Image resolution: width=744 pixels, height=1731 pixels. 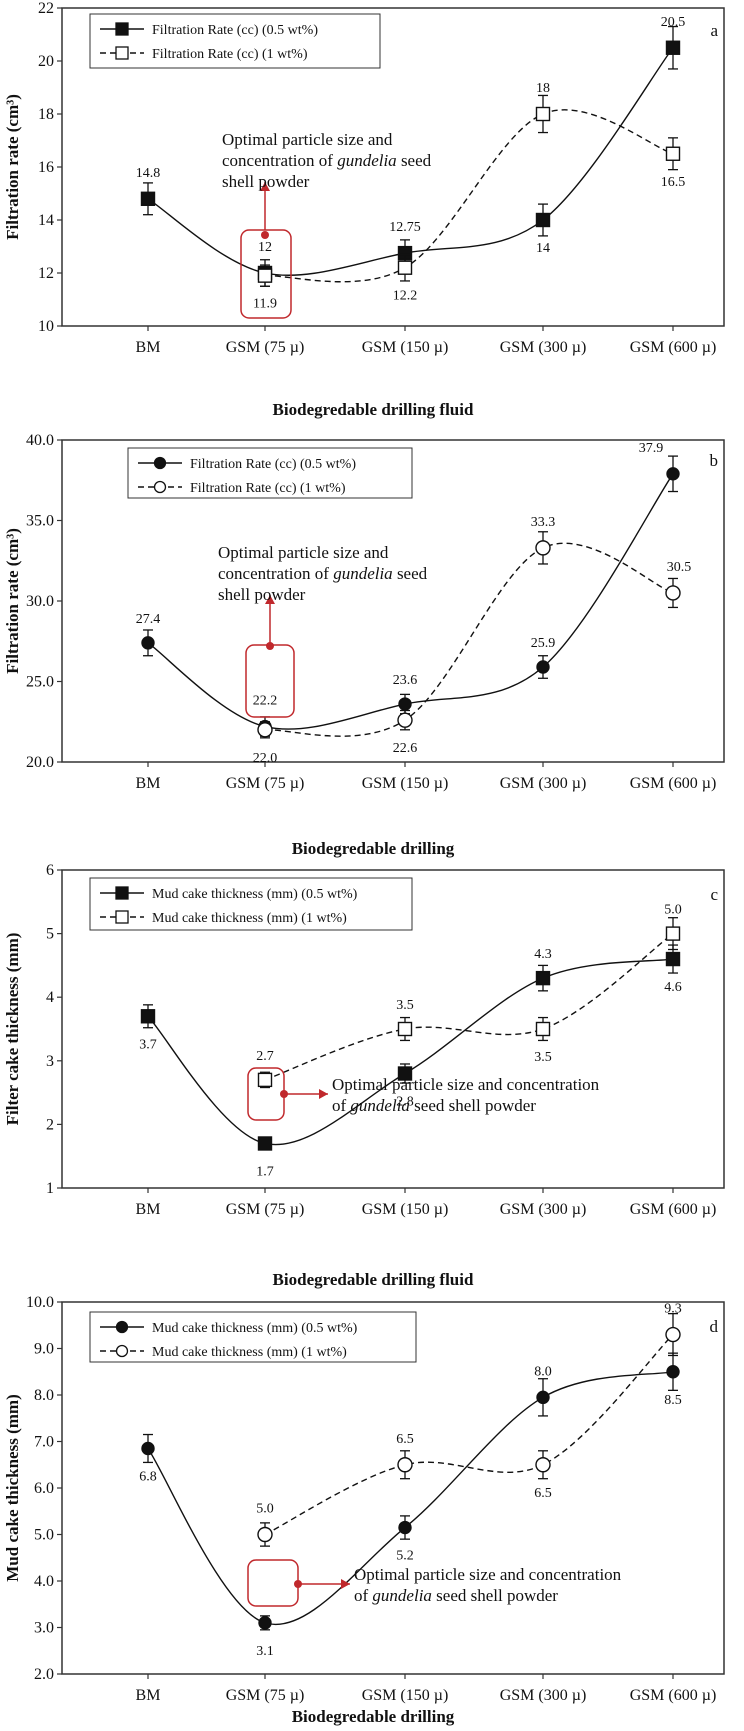 I want to click on data-label: 3.1, so click(x=265, y=1651).